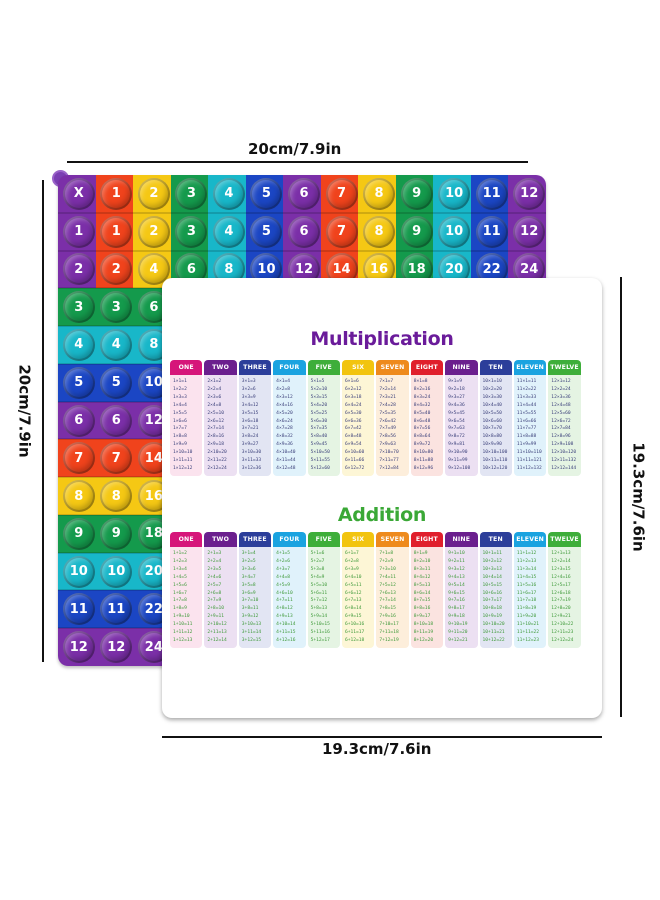 The width and height of the screenshot is (660, 900). I want to click on math-fact: 10+5=15, so click(492, 585).